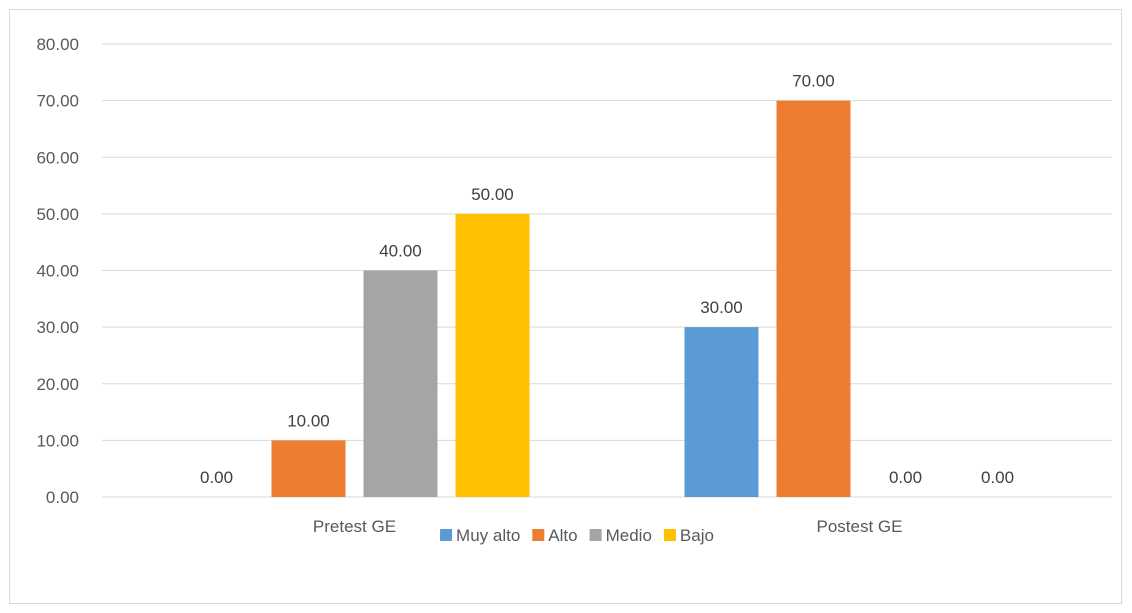 The width and height of the screenshot is (1132, 613). What do you see at coordinates (57, 44) in the screenshot?
I see `y-tick-label: 80.00` at bounding box center [57, 44].